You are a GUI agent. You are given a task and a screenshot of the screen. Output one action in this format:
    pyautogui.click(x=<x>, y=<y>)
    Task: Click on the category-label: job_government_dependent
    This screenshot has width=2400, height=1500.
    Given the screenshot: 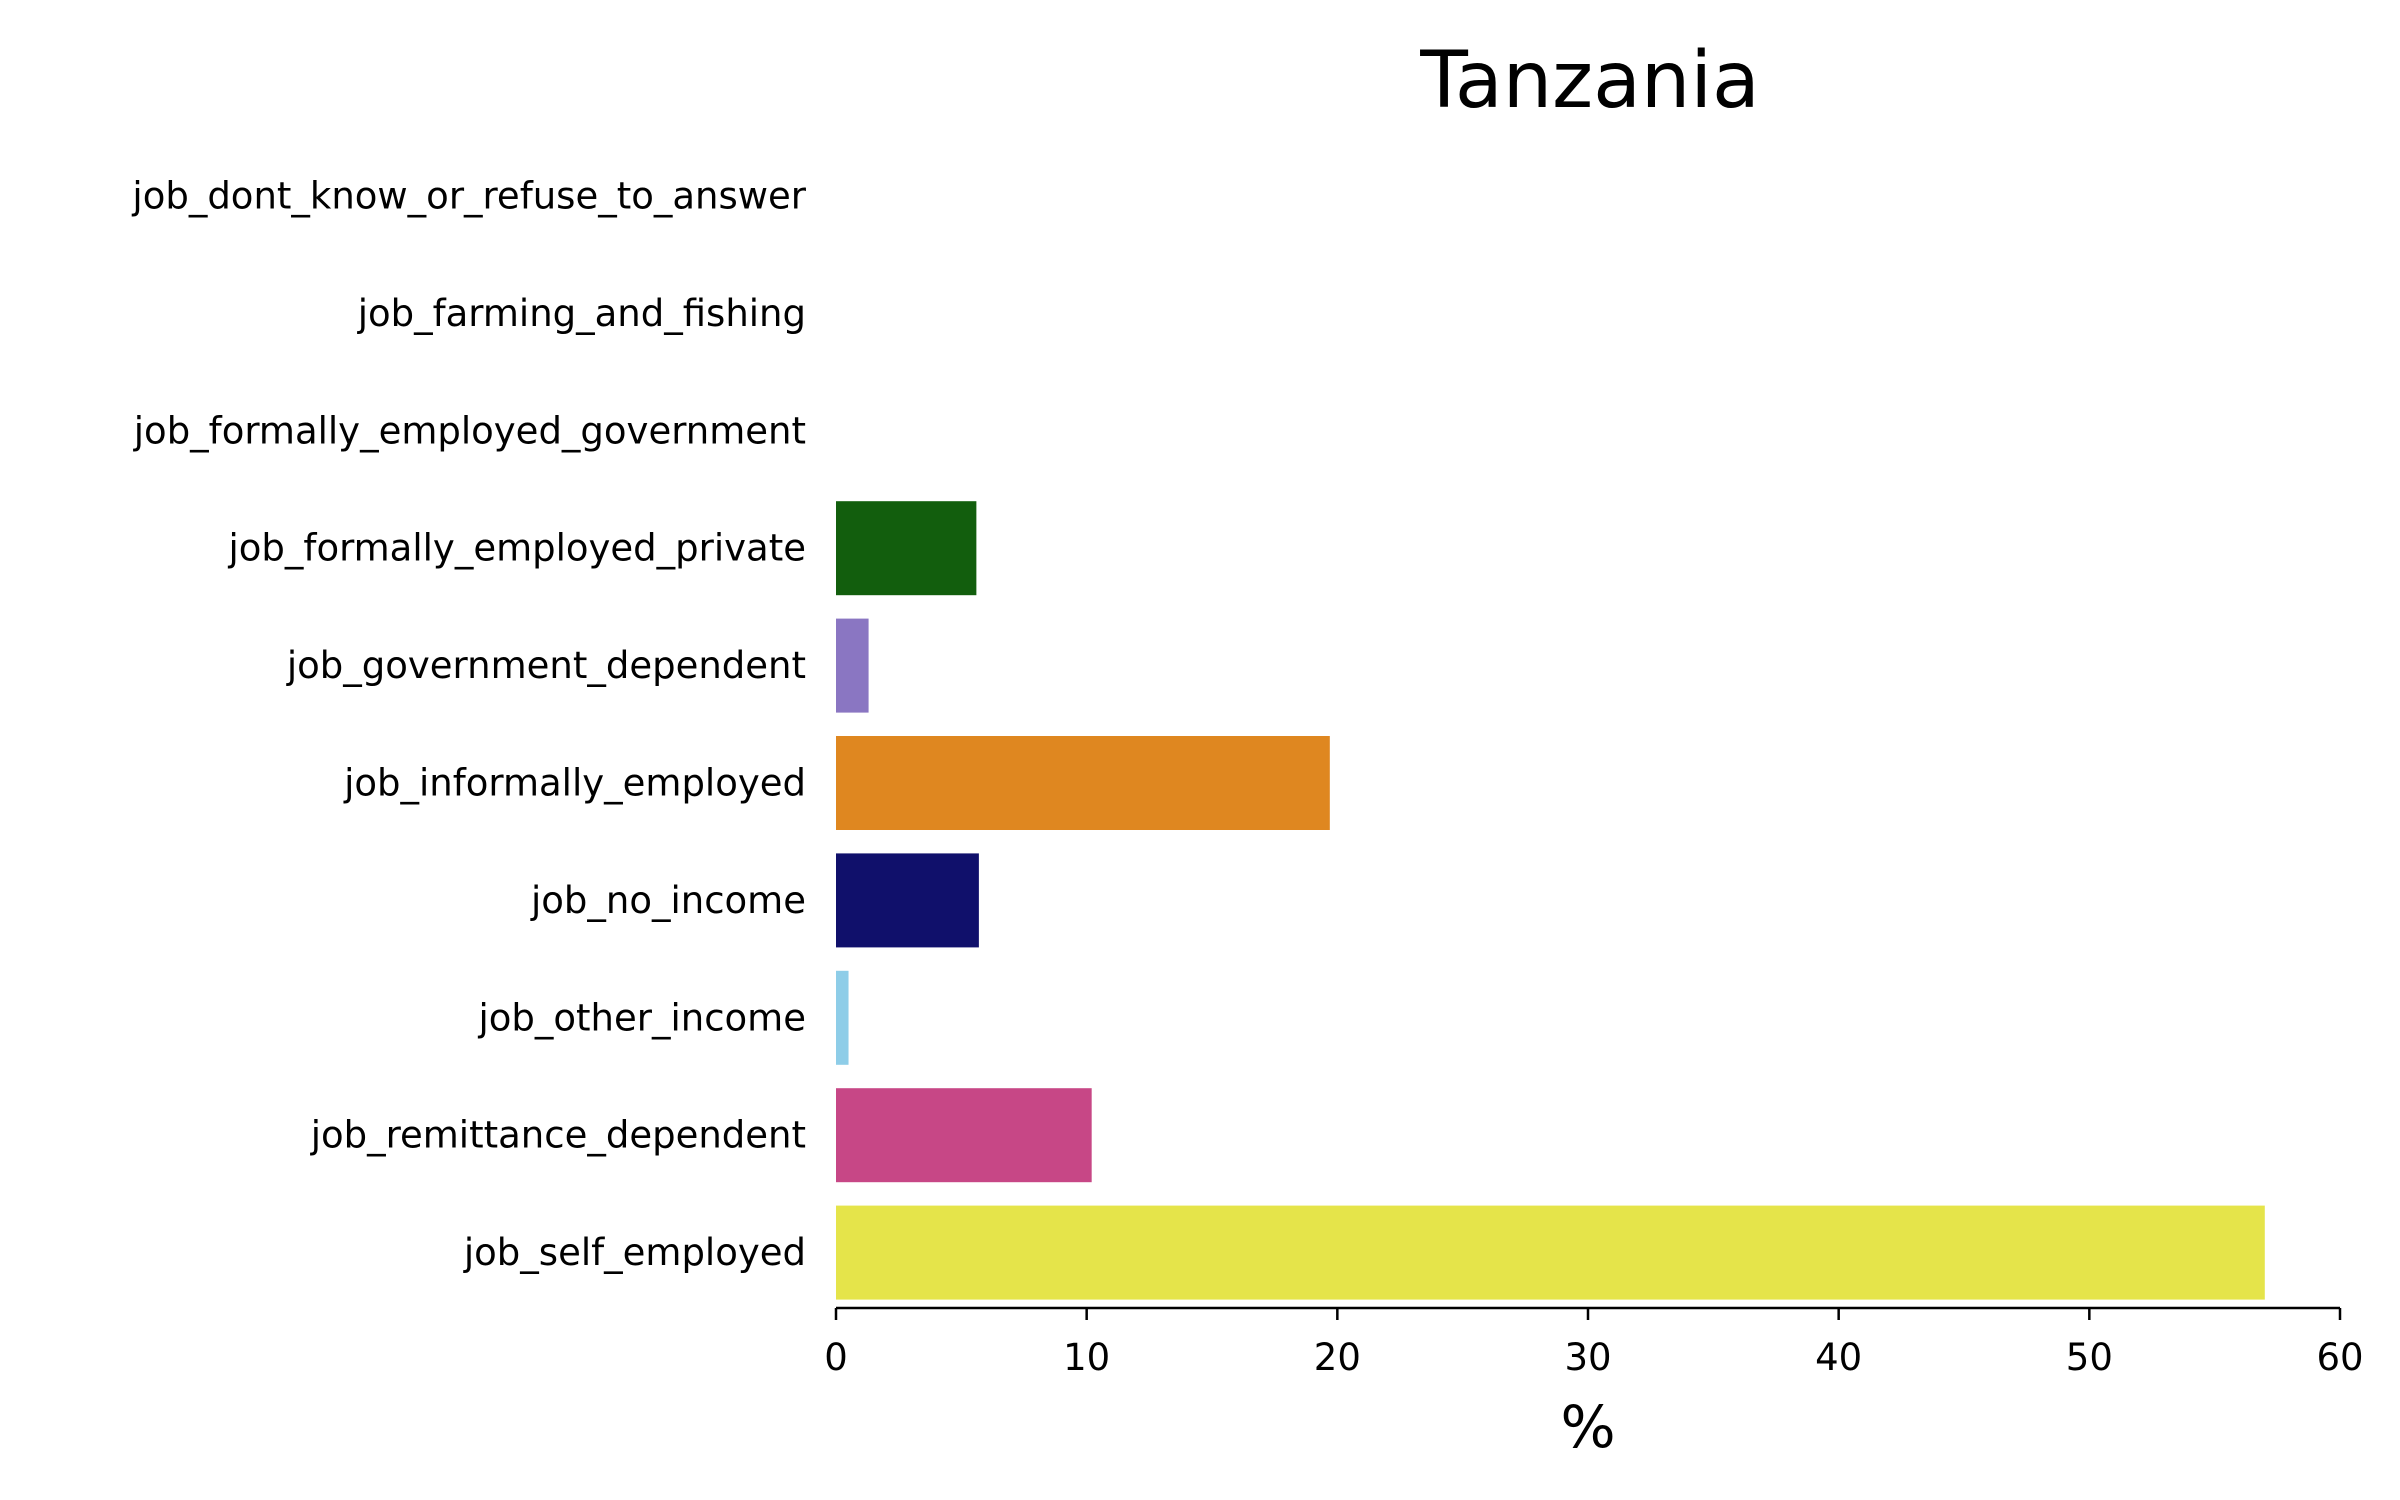 What is the action you would take?
    pyautogui.click(x=546, y=665)
    